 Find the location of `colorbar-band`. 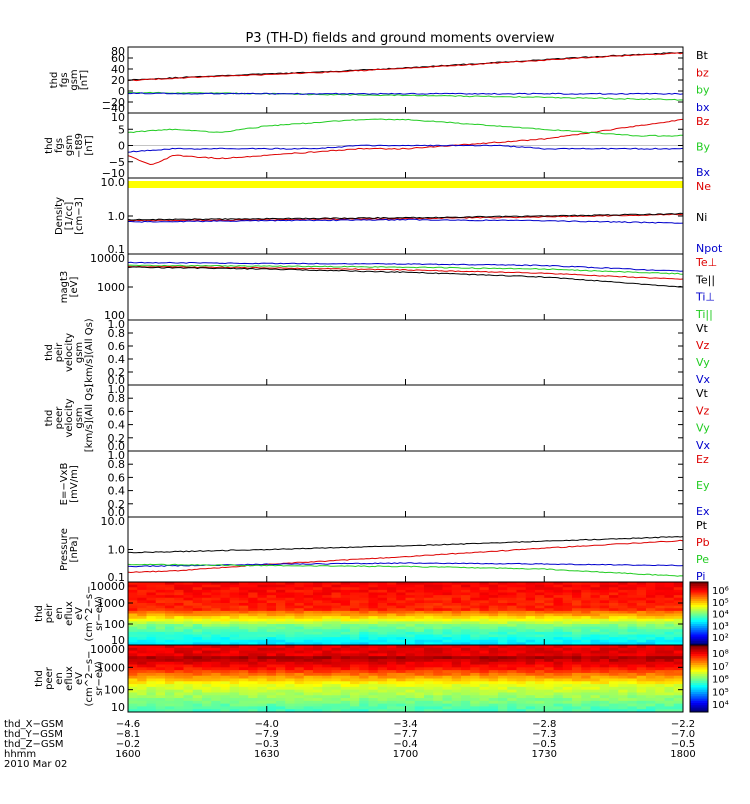

colorbar-band is located at coordinates (699, 709).